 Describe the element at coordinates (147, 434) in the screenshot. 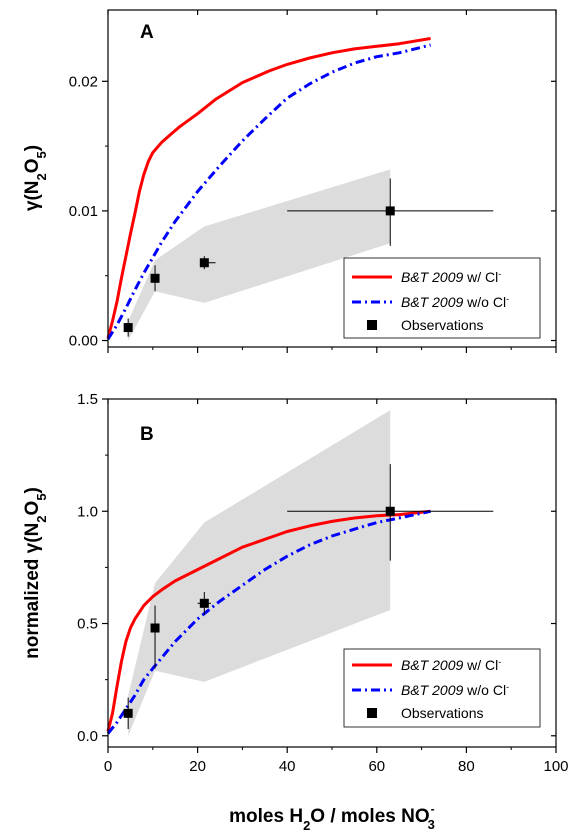

I see `panel-b-label: B` at that location.